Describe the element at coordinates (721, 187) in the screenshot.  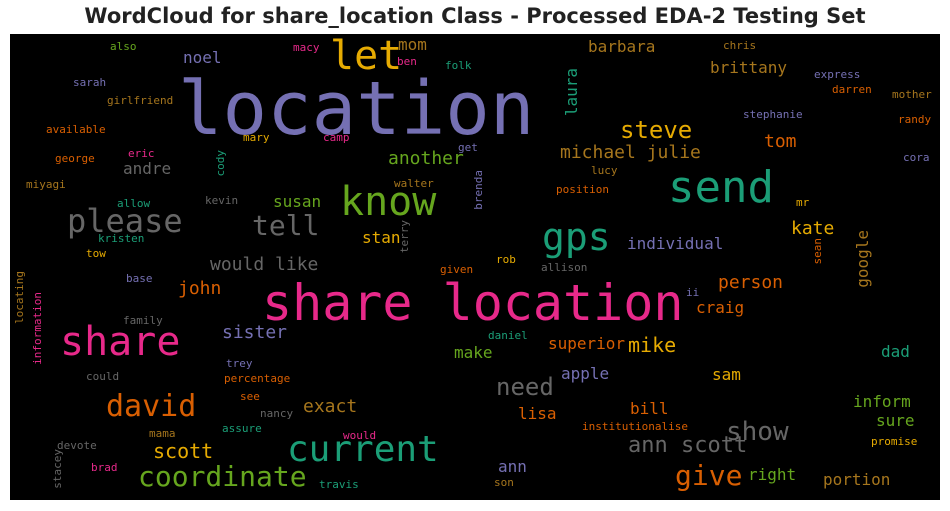
I see `word-send: send` at that location.